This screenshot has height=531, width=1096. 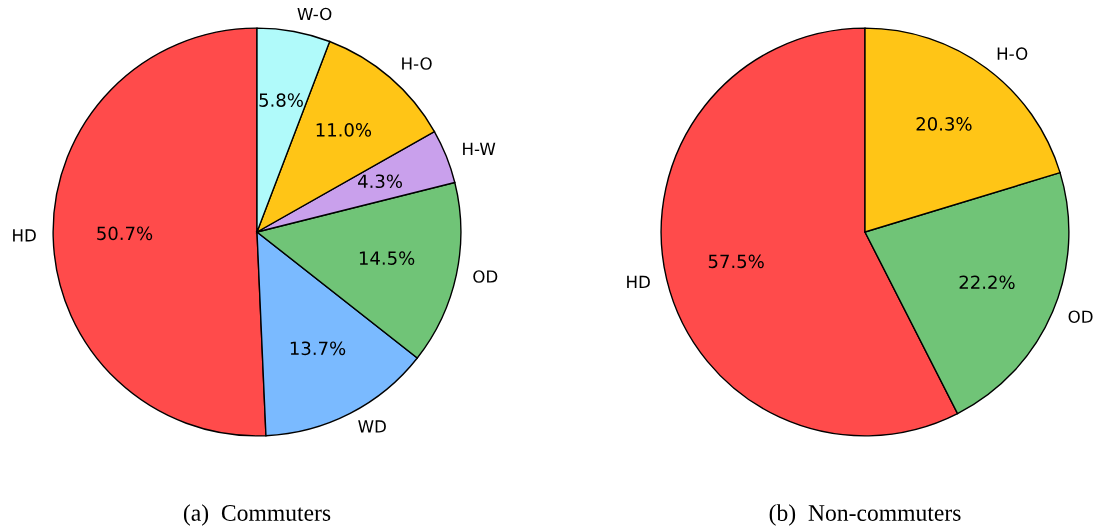 What do you see at coordinates (281, 100) in the screenshot?
I see `data-label: 5.8%` at bounding box center [281, 100].